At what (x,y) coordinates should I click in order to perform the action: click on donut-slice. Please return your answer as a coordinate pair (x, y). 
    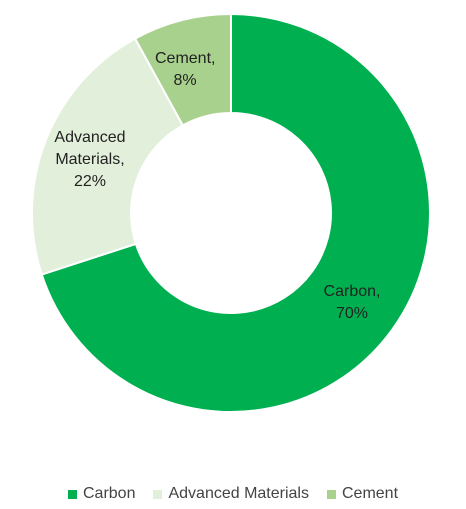
    Looking at the image, I should click on (182, 69).